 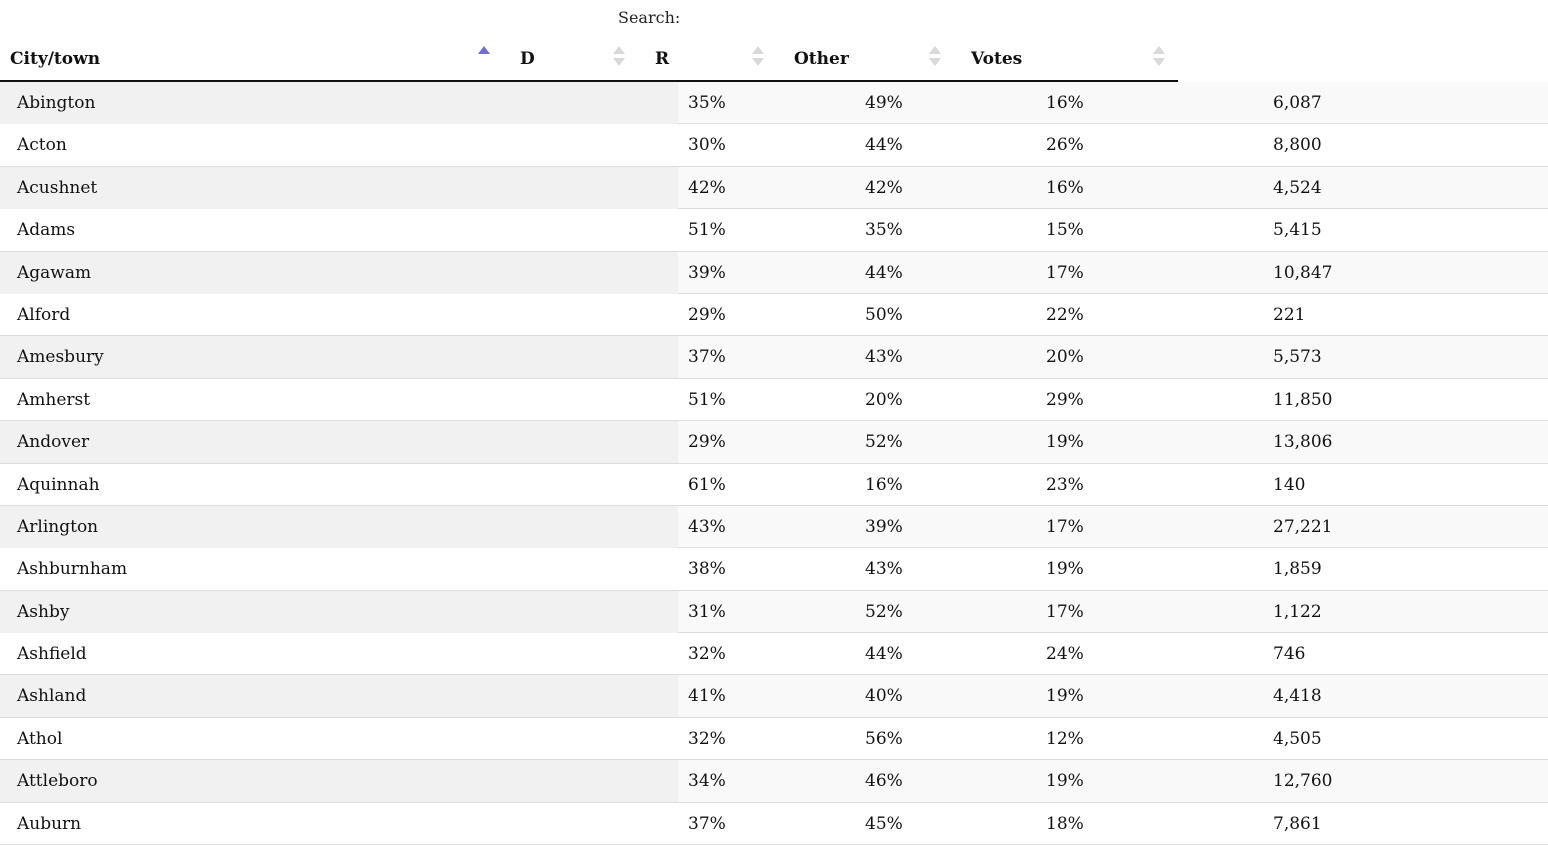 I want to click on votes-cell: 5,415, so click(x=1297, y=230).